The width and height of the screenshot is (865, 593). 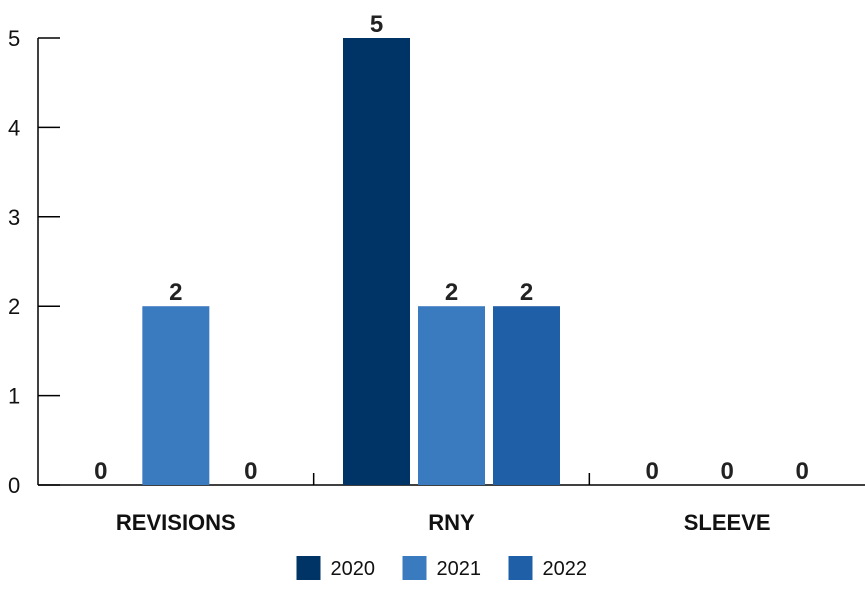 I want to click on legend-label: 2020, so click(x=353, y=569).